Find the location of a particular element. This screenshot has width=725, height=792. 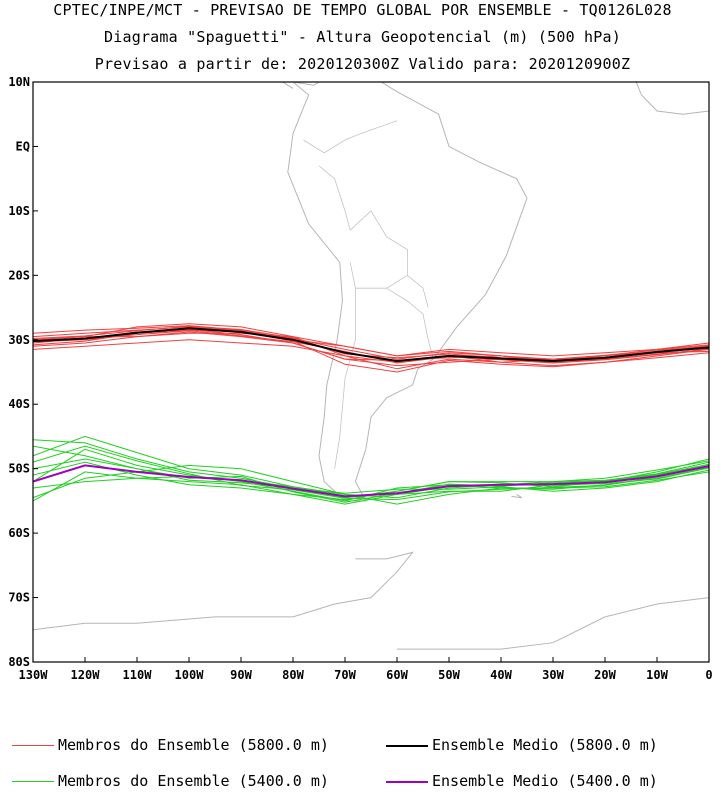

x-tick-label-7: 60W is located at coordinates (397, 675).